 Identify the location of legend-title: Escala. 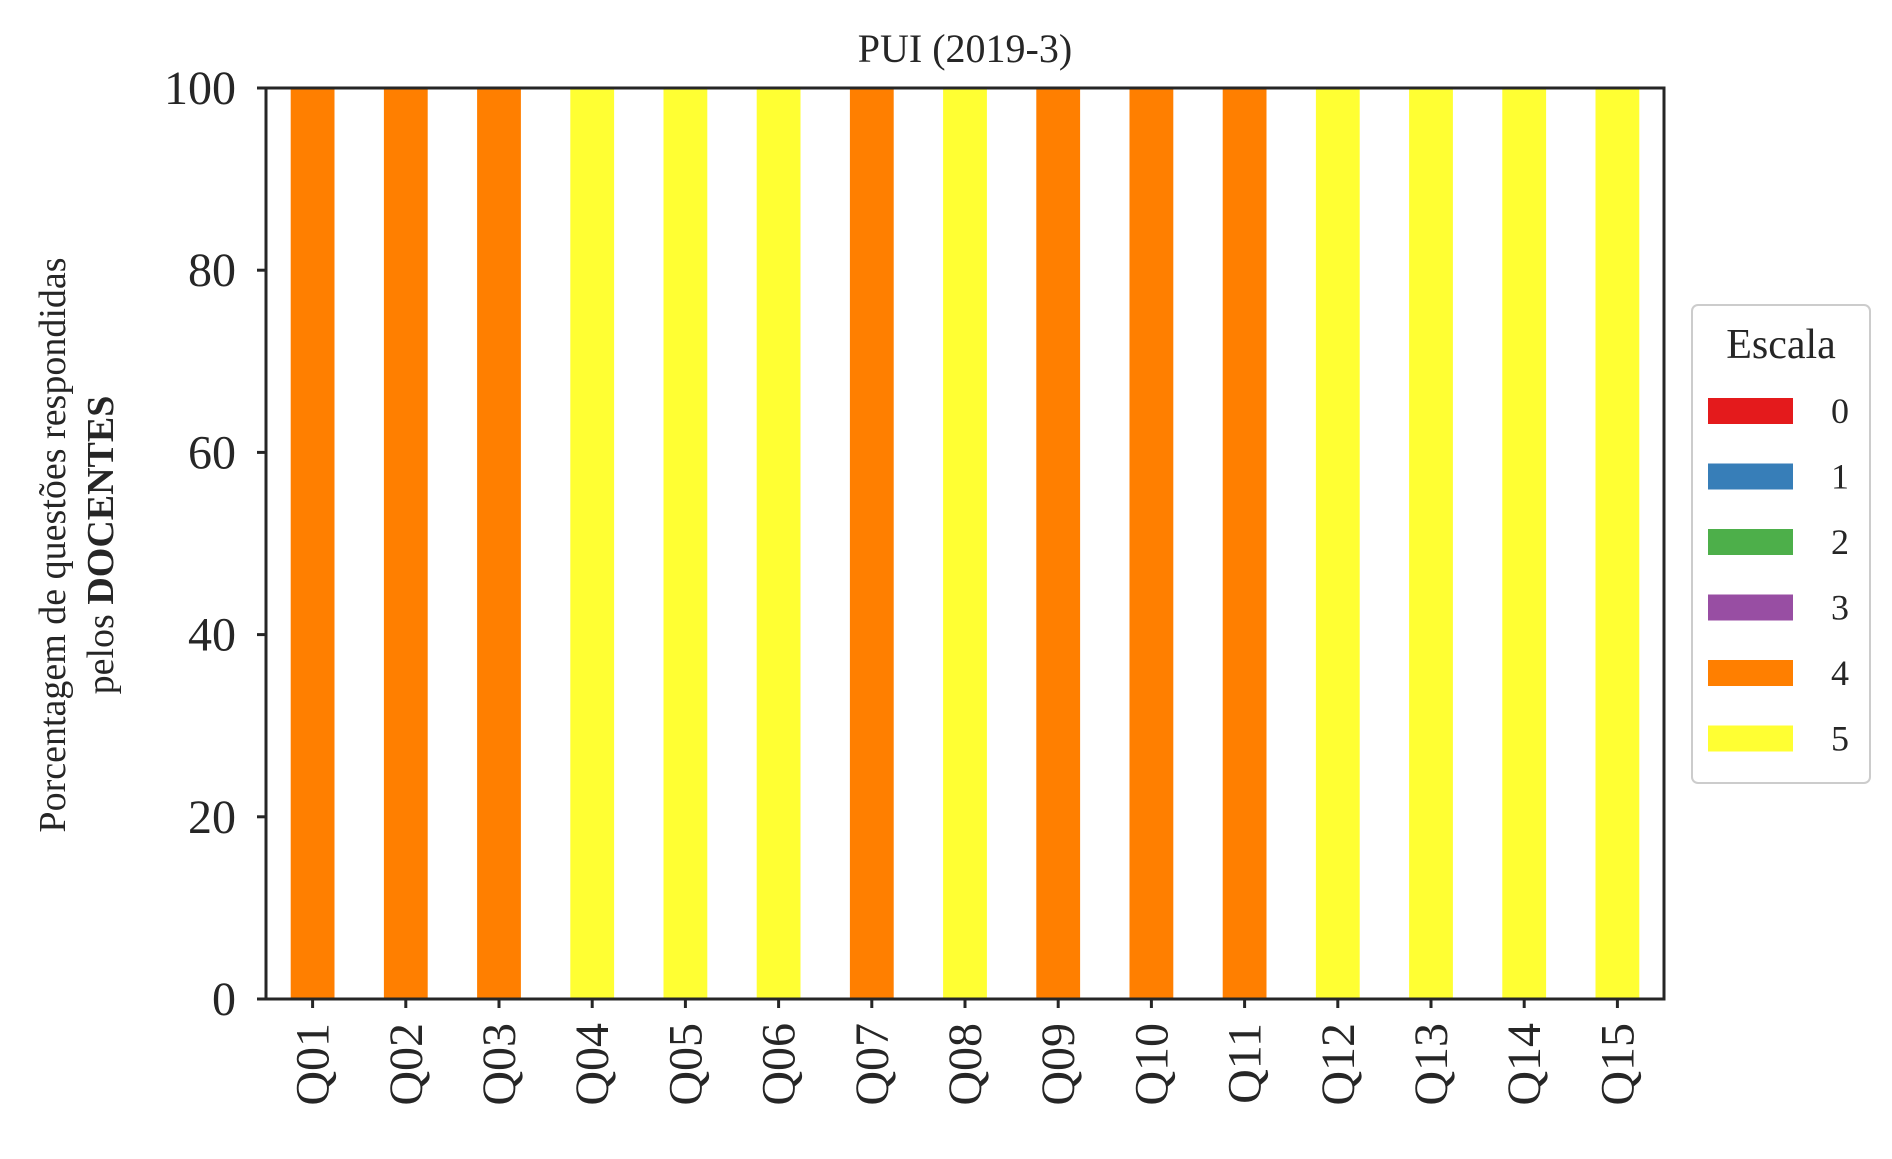
(1781, 345).